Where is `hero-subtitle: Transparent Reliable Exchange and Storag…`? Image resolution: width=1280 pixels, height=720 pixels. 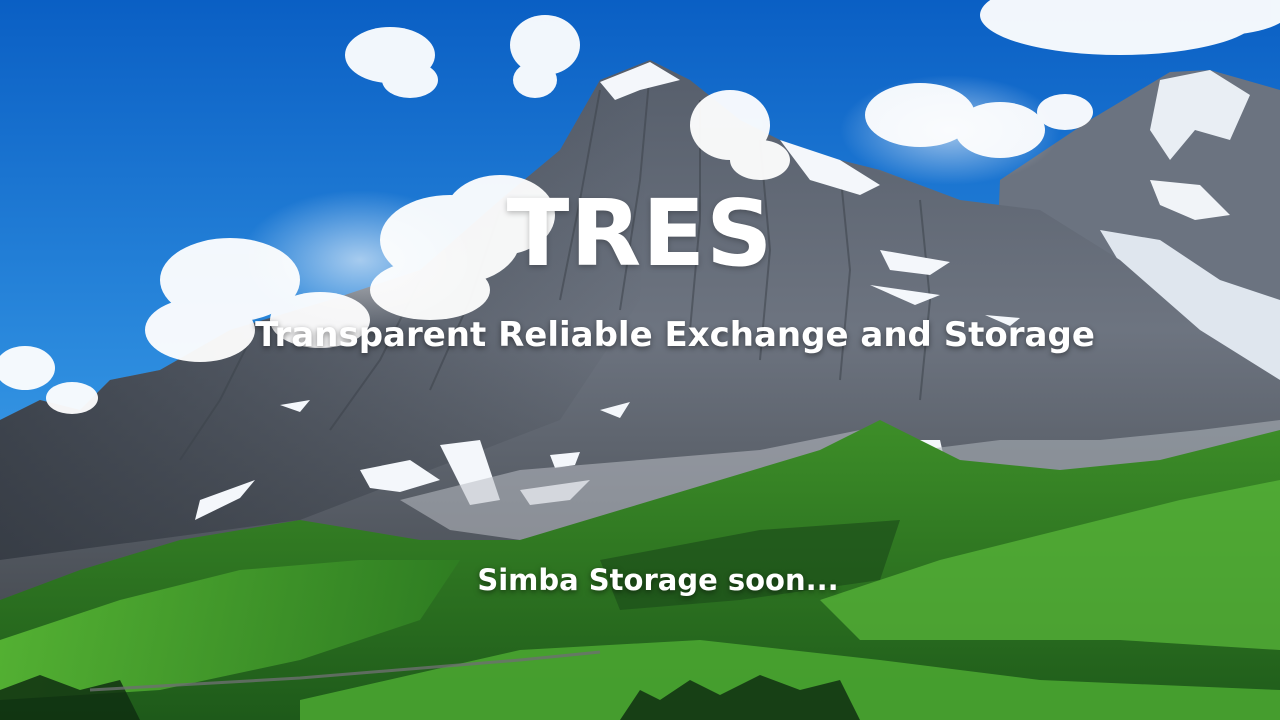 hero-subtitle: Transparent Reliable Exchange and Storag… is located at coordinates (675, 335).